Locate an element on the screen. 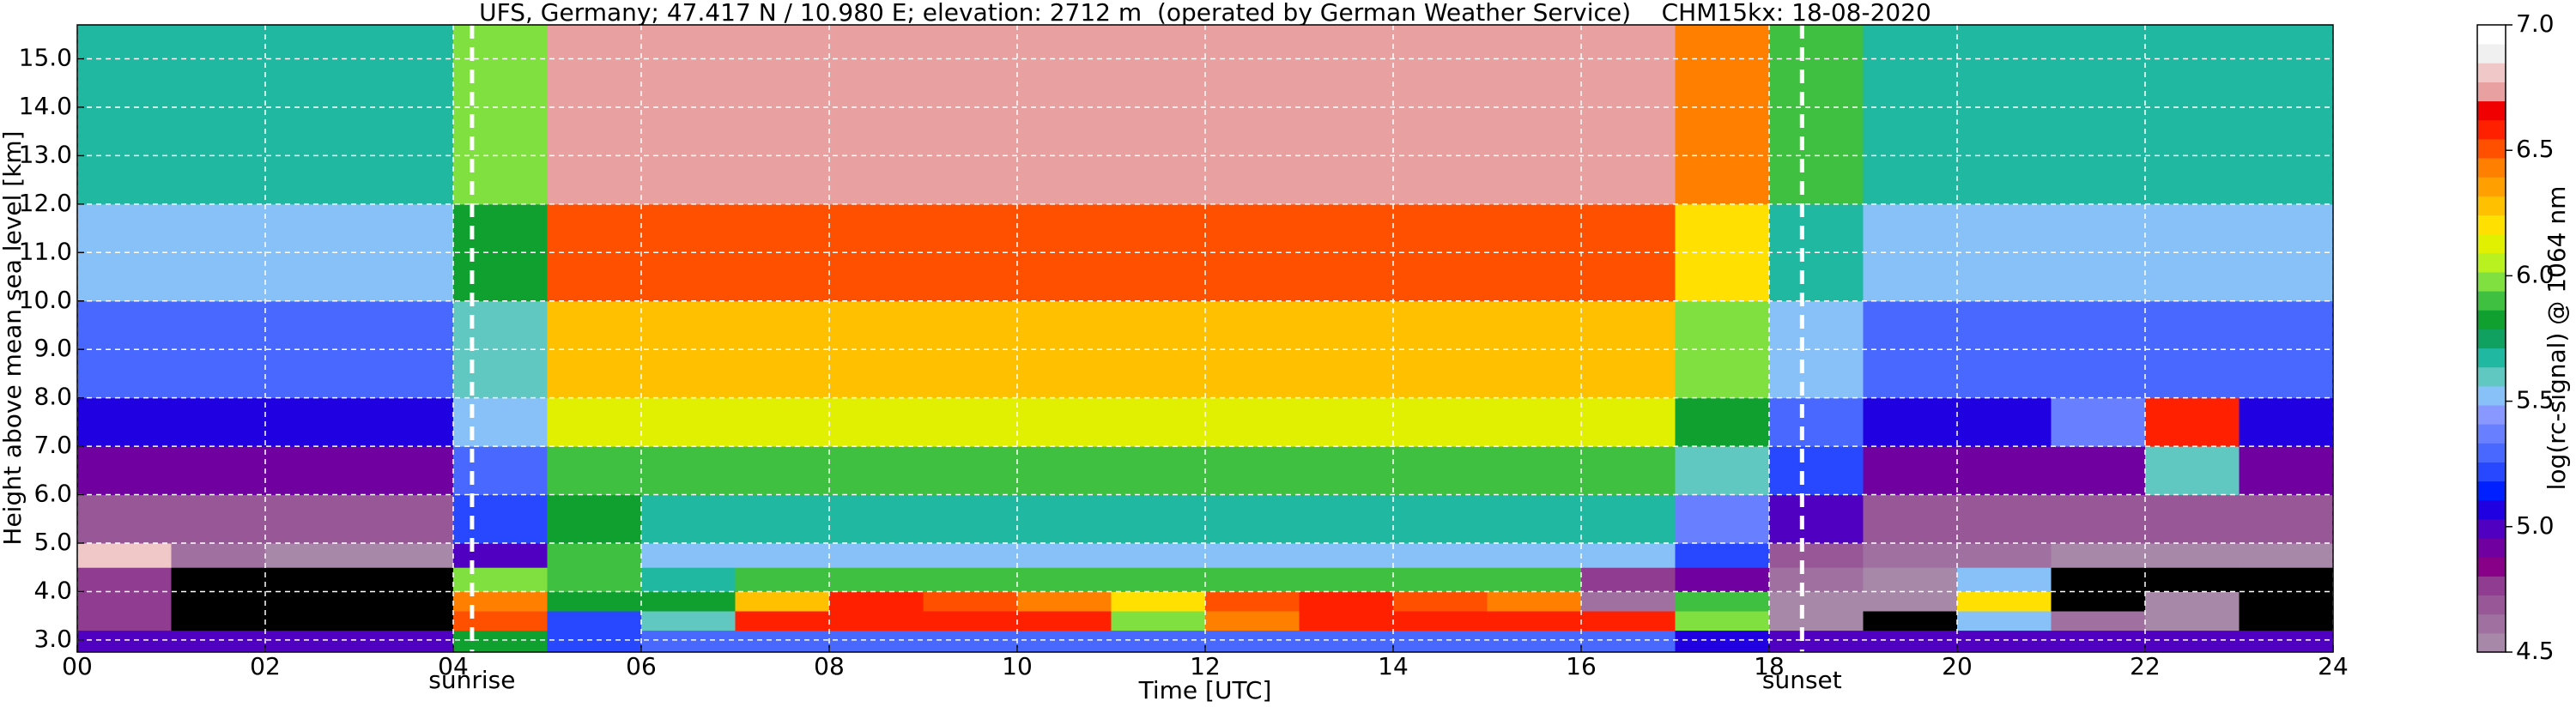  x-tick-label: 10 is located at coordinates (1017, 666).